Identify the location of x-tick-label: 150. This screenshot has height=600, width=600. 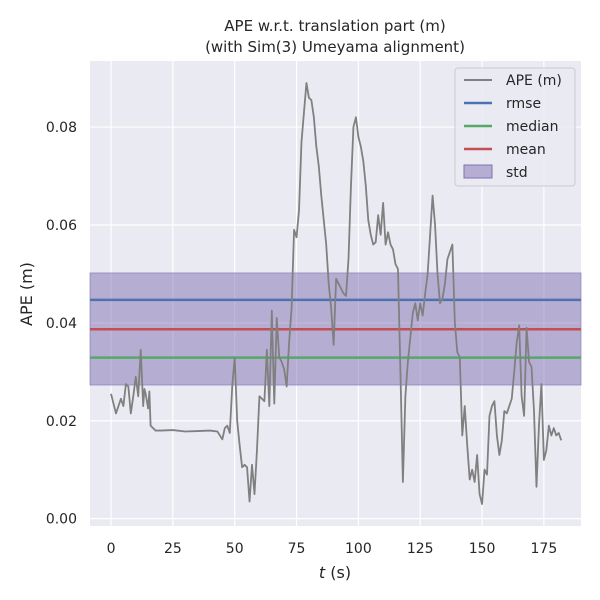
(482, 549).